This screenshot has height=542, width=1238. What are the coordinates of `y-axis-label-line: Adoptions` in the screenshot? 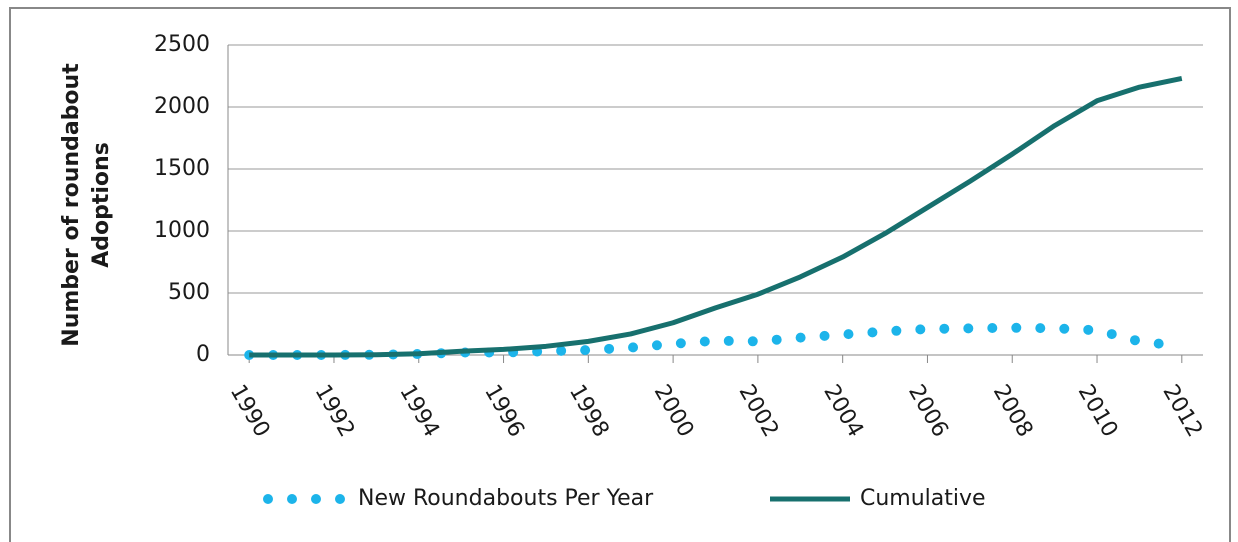 It's located at (101, 205).